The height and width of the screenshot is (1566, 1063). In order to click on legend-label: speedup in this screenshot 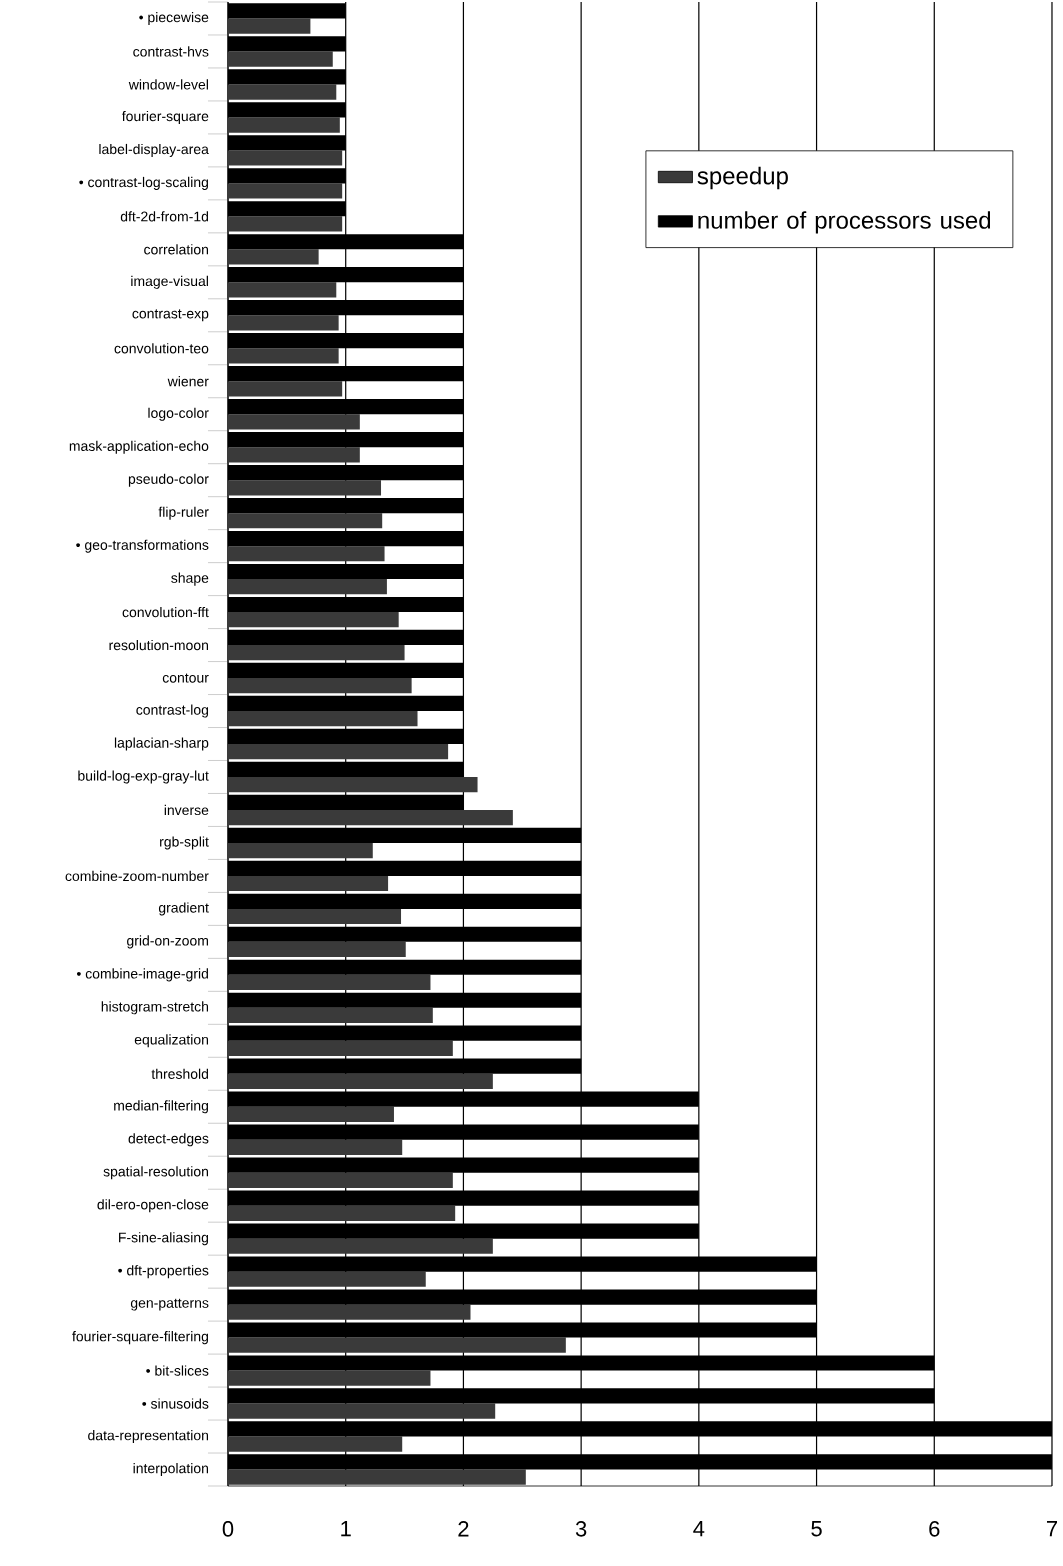, I will do `click(742, 178)`.